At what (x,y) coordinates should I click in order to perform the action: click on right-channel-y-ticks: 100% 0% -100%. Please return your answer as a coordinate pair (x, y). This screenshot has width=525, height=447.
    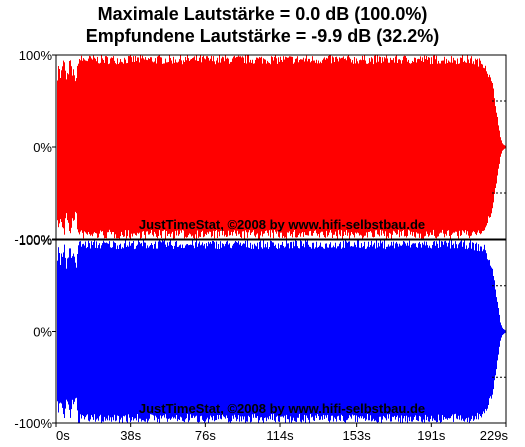
    Looking at the image, I should click on (35, 332).